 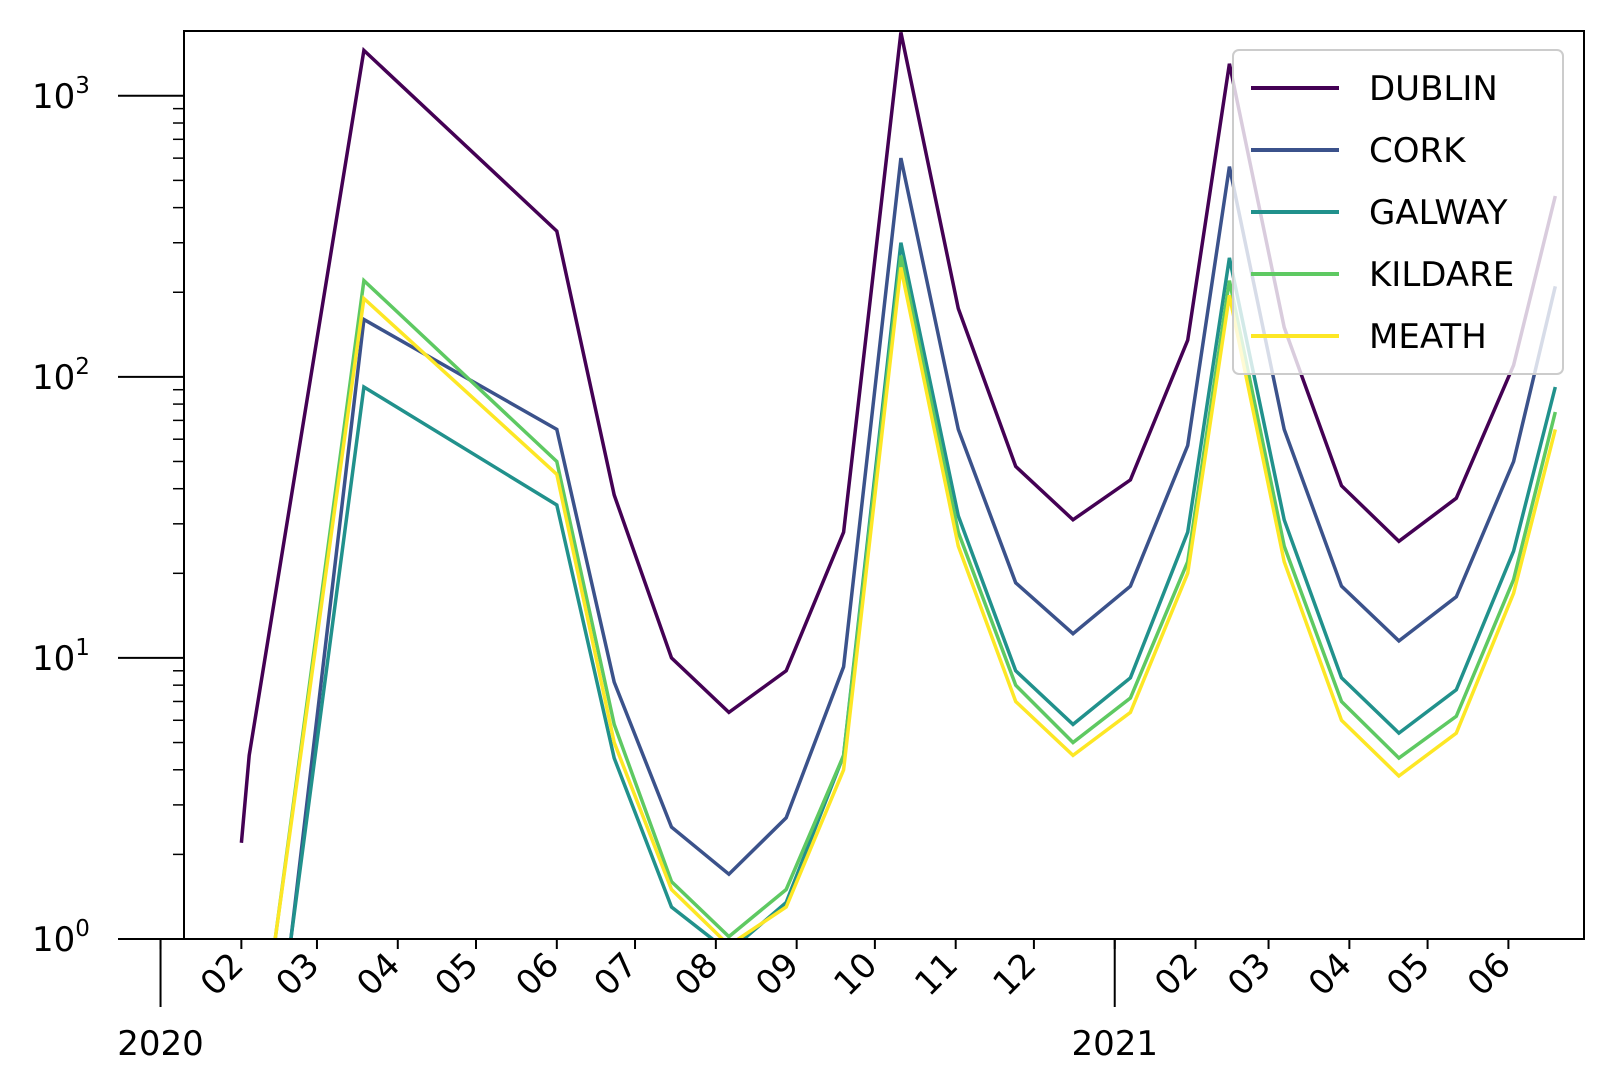 What do you see at coordinates (1428, 337) in the screenshot?
I see `legend-label: MEATH` at bounding box center [1428, 337].